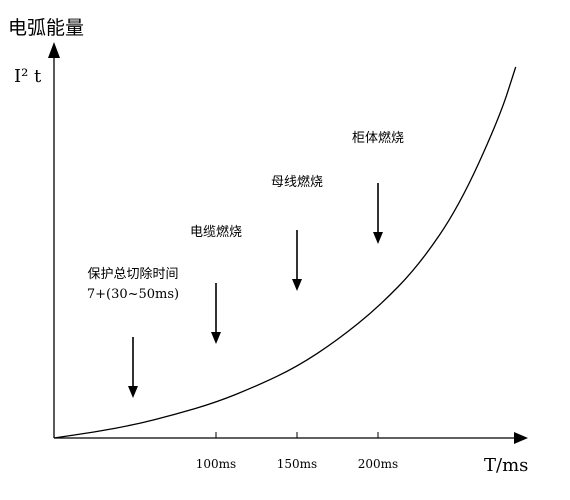  Describe the element at coordinates (297, 451) in the screenshot. I see `x-ticks: 100ms 150ms 200ms` at that location.